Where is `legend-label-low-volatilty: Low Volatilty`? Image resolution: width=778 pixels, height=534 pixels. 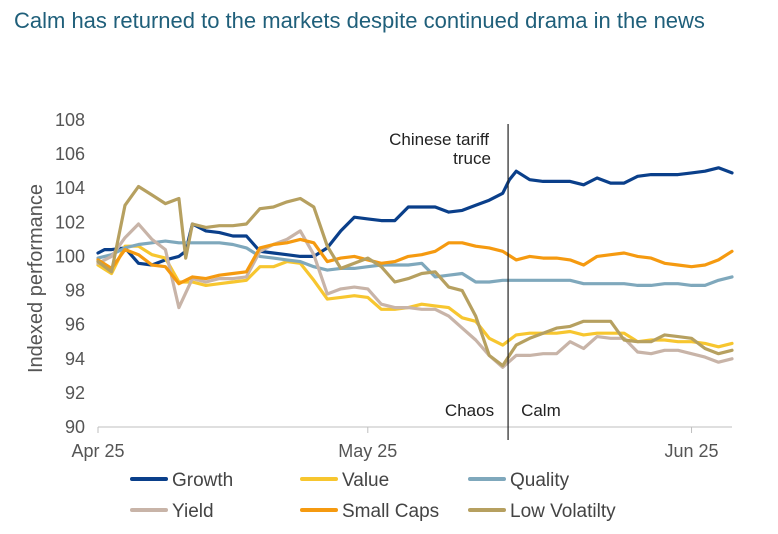 legend-label-low-volatilty: Low Volatilty is located at coordinates (563, 511).